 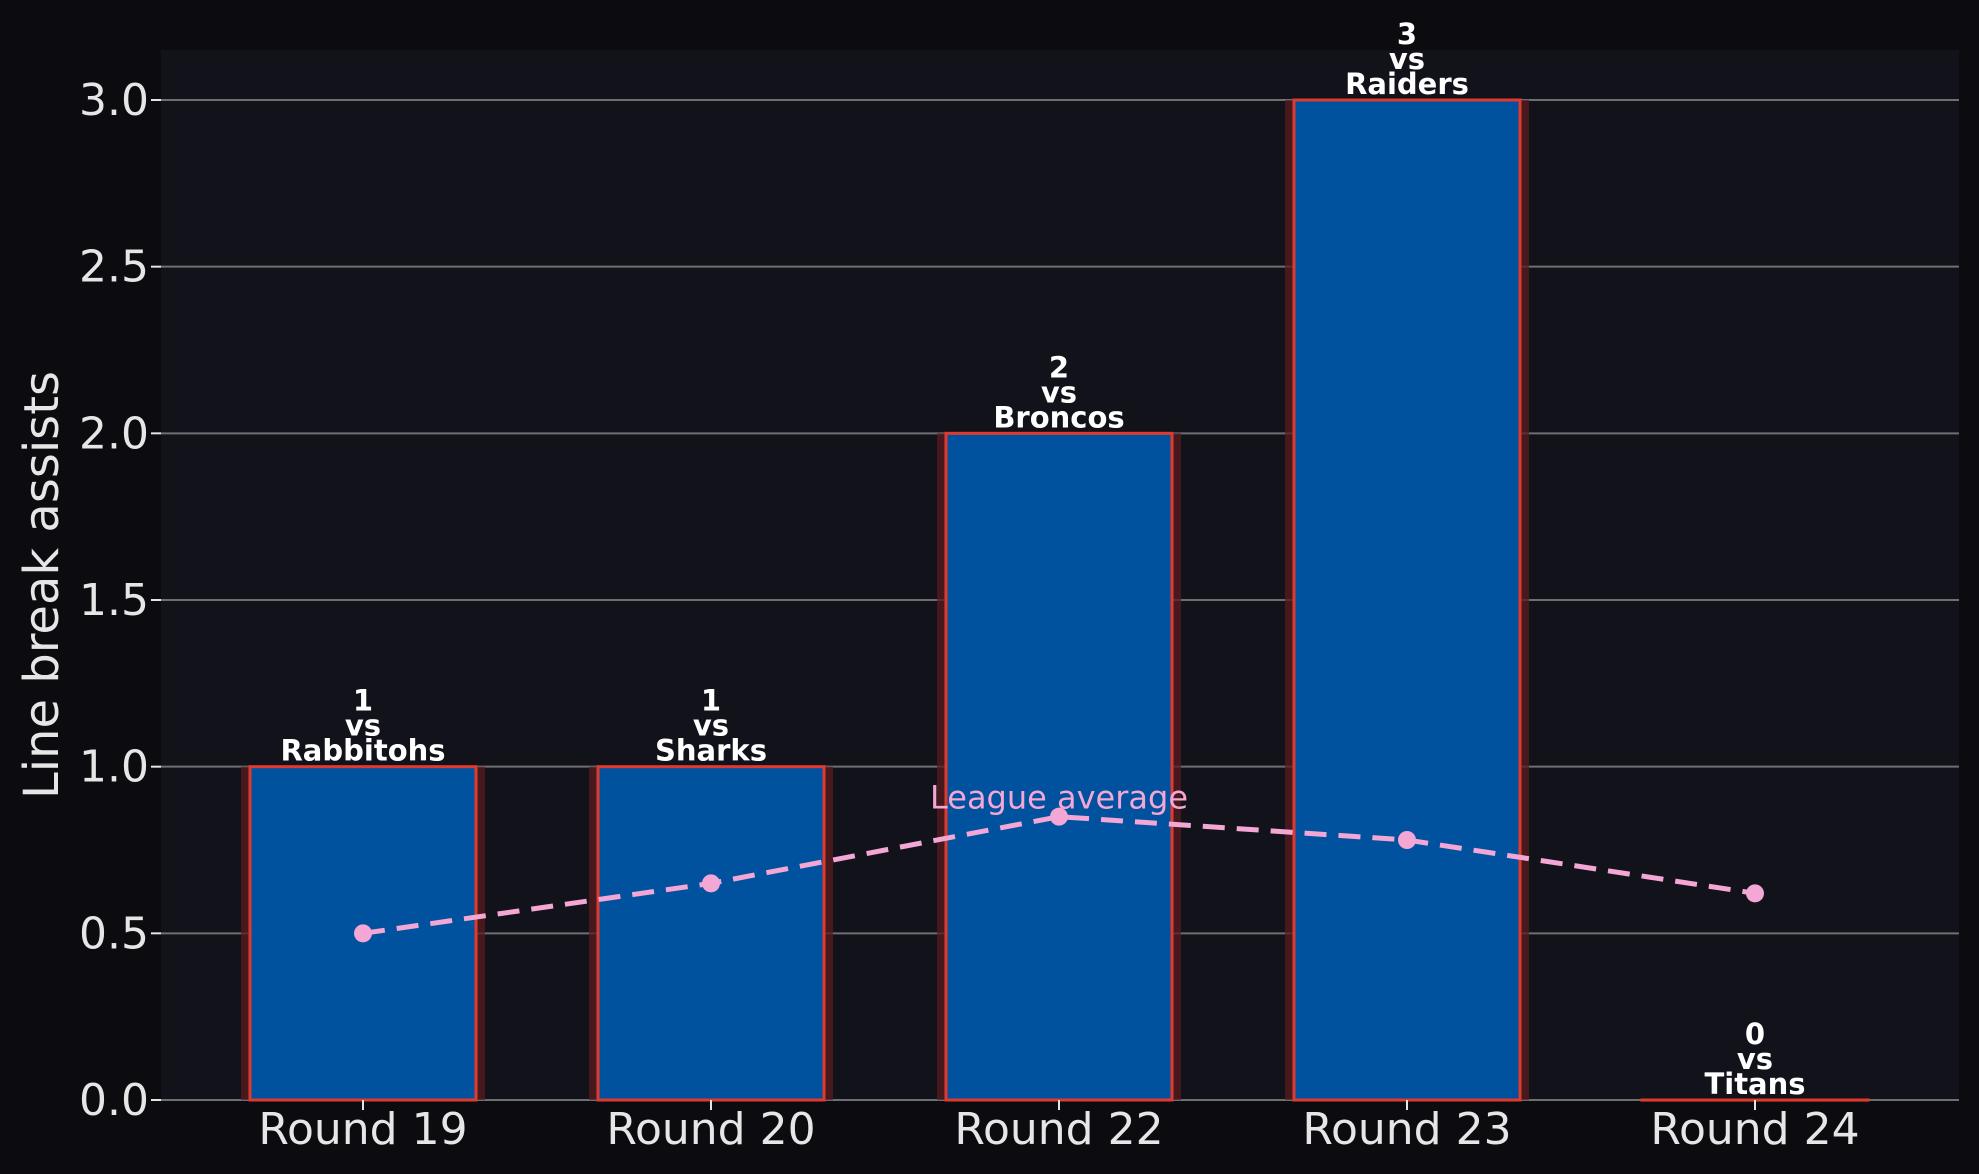 I want to click on league-average-line: League average, so click(x=1059, y=861).